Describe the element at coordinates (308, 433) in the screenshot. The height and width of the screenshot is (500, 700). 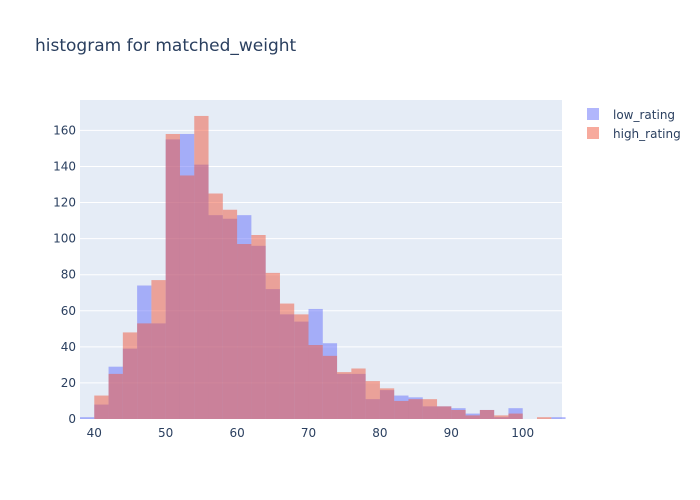
I see `x-tick-label: 70` at that location.